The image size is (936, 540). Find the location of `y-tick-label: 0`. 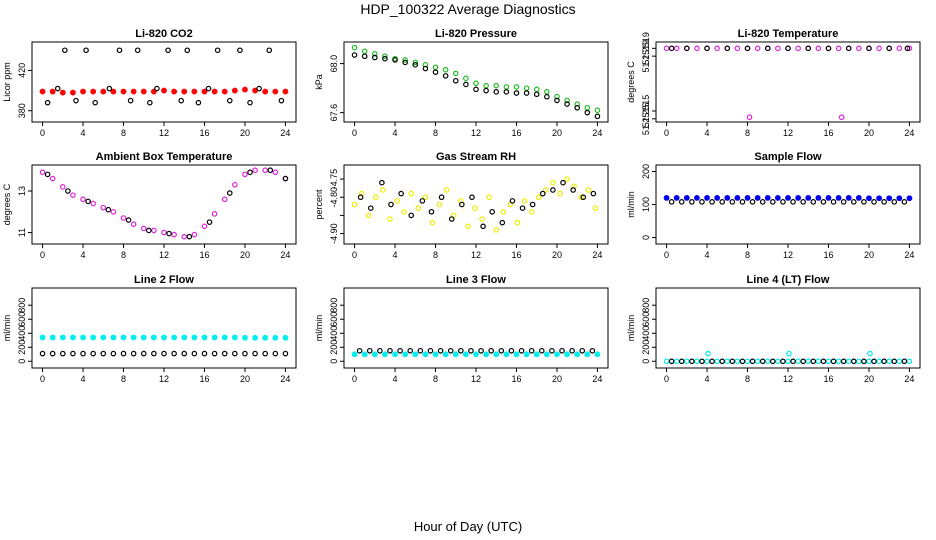

y-tick-label: 0 is located at coordinates (646, 361).